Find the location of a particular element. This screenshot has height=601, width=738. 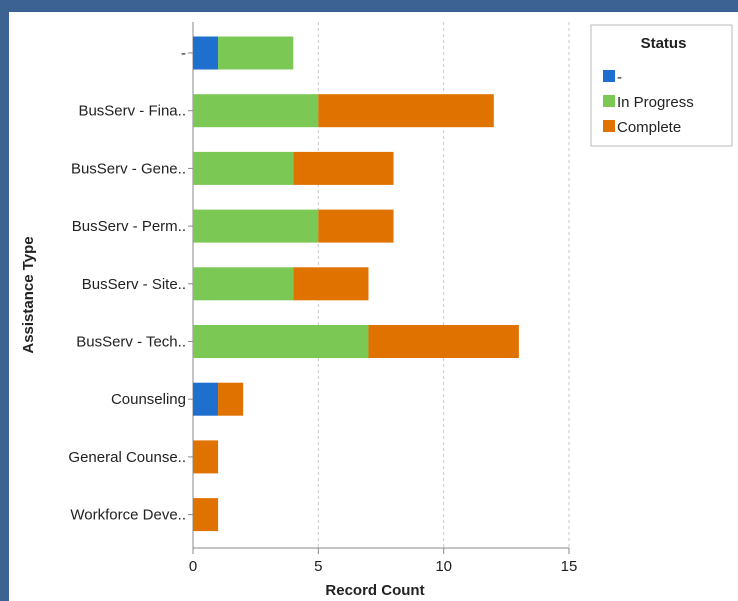

legend-title: Status is located at coordinates (664, 43).